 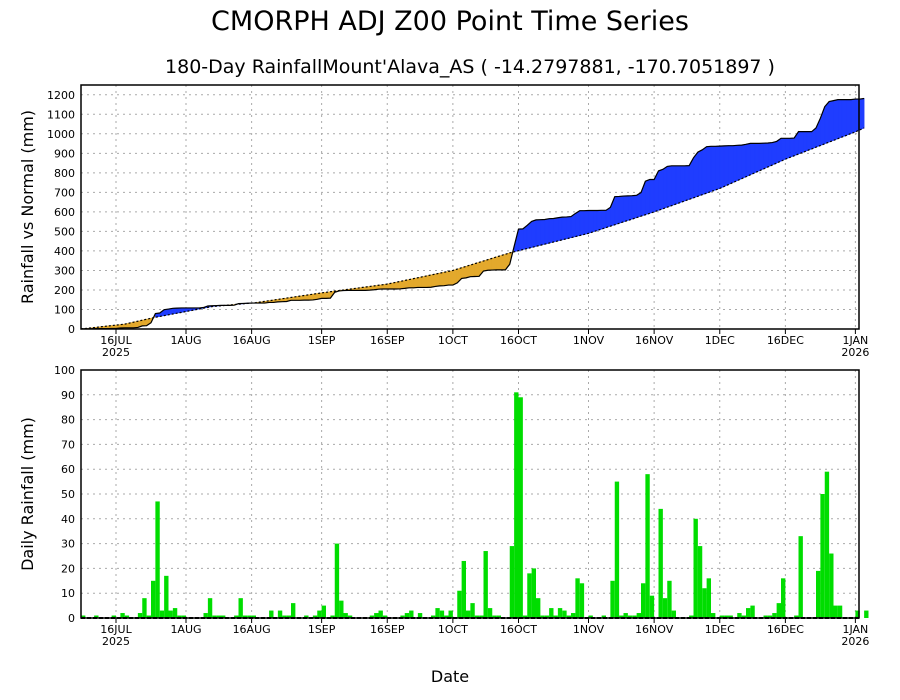 I want to click on top-x-tick-label: 16AUG, so click(x=252, y=340).